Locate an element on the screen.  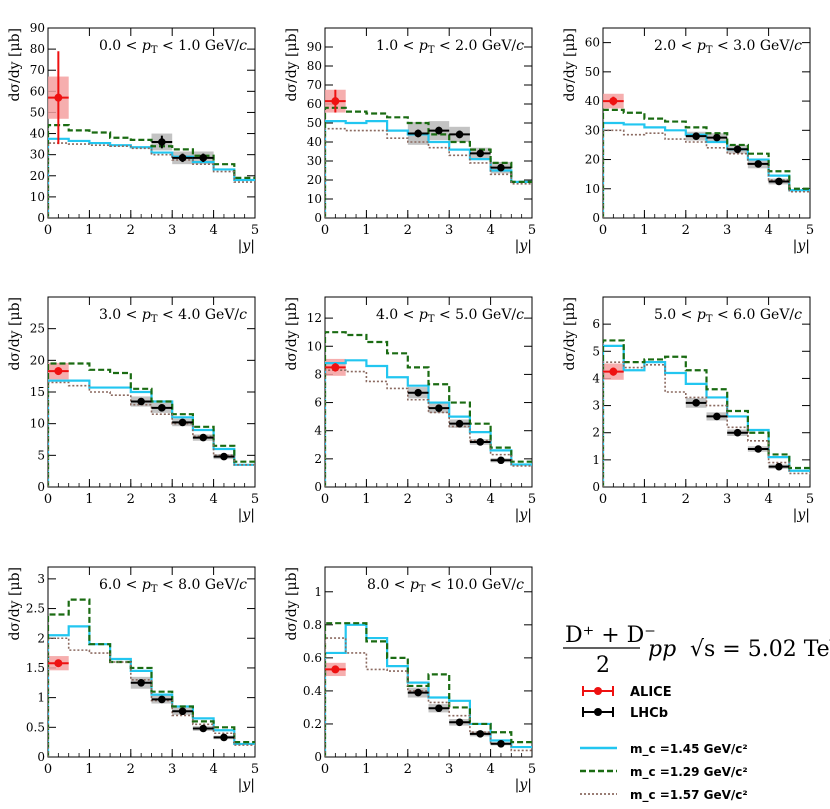
legend-alice-marker is located at coordinates (598, 691).